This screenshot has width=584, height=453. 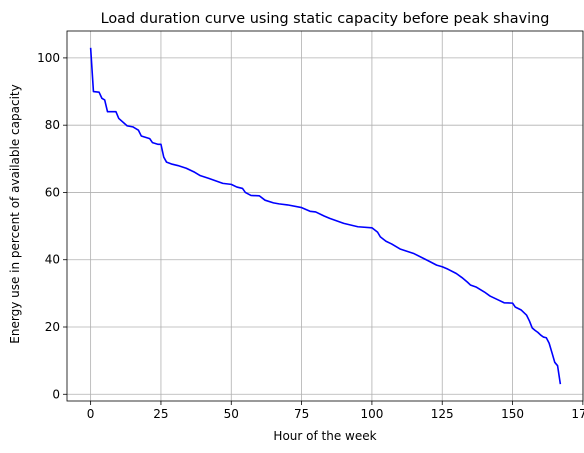 I want to click on y-tick-label: 80, so click(x=52, y=125).